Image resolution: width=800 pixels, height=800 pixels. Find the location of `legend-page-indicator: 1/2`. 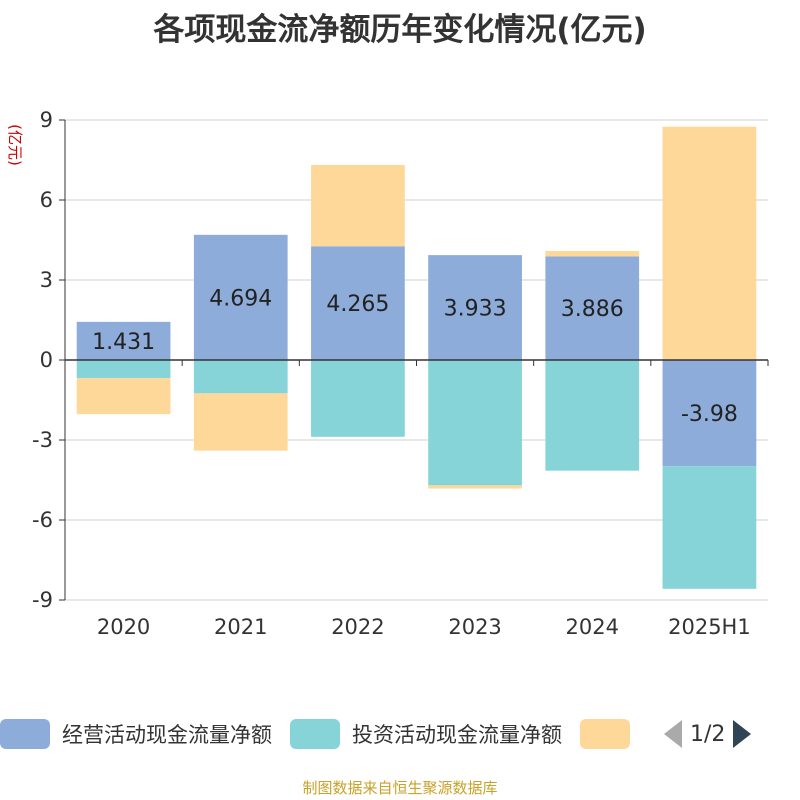

legend-page-indicator: 1/2 is located at coordinates (708, 734).